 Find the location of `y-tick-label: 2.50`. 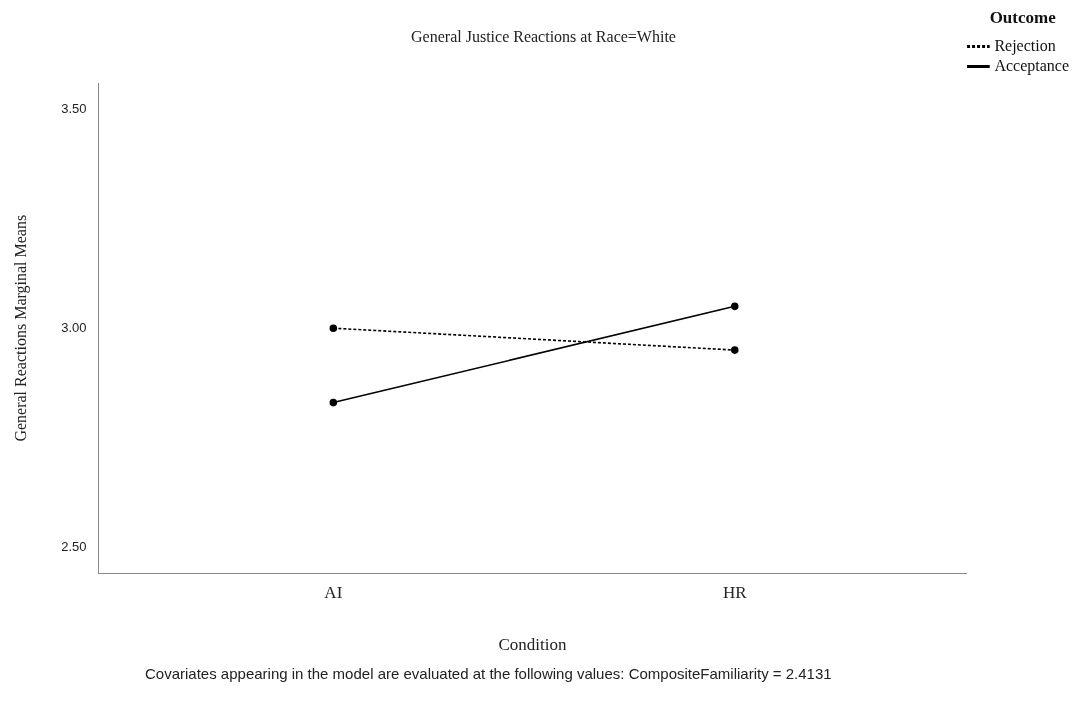

y-tick-label: 2.50 is located at coordinates (74, 546).